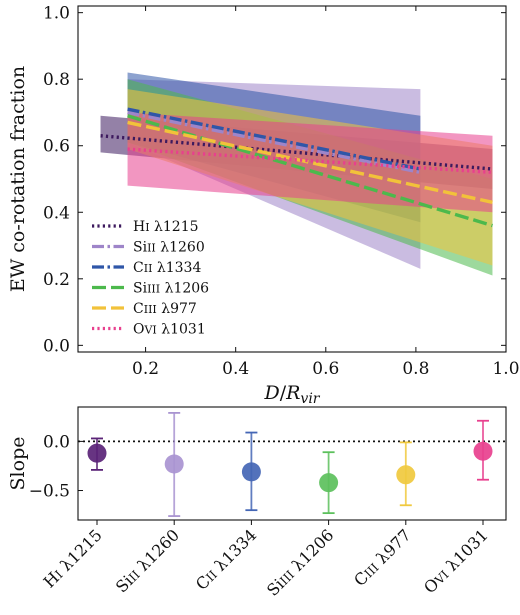 This screenshot has height=615, width=520. Describe the element at coordinates (56, 14) in the screenshot. I see `y-tick-label: 1.0` at that location.